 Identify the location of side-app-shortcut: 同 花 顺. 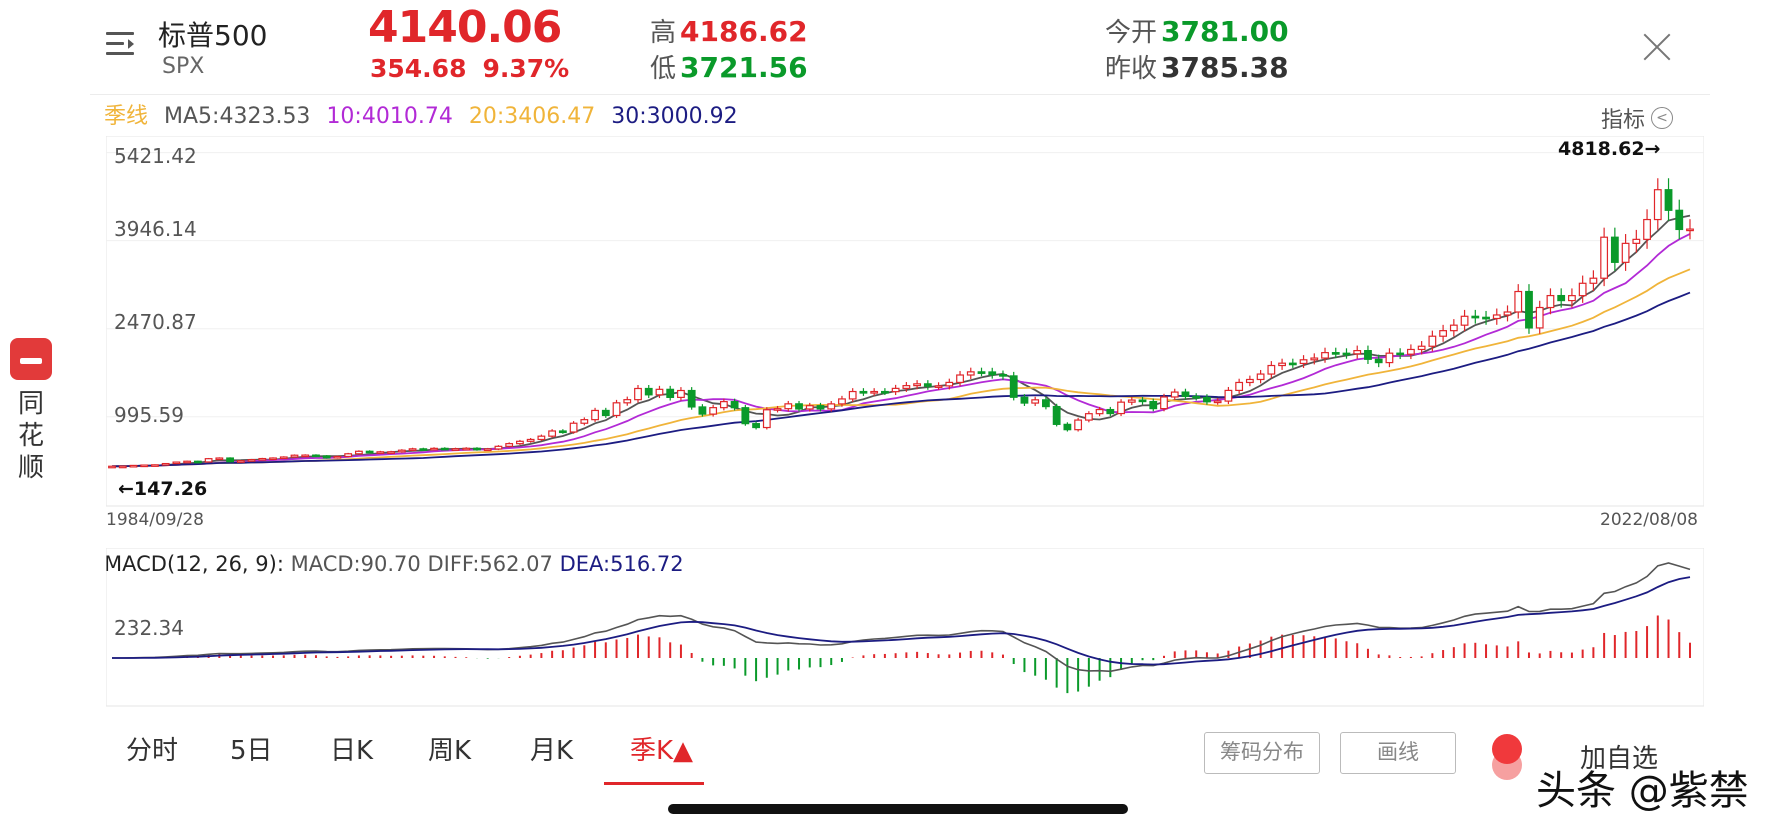
(31, 411).